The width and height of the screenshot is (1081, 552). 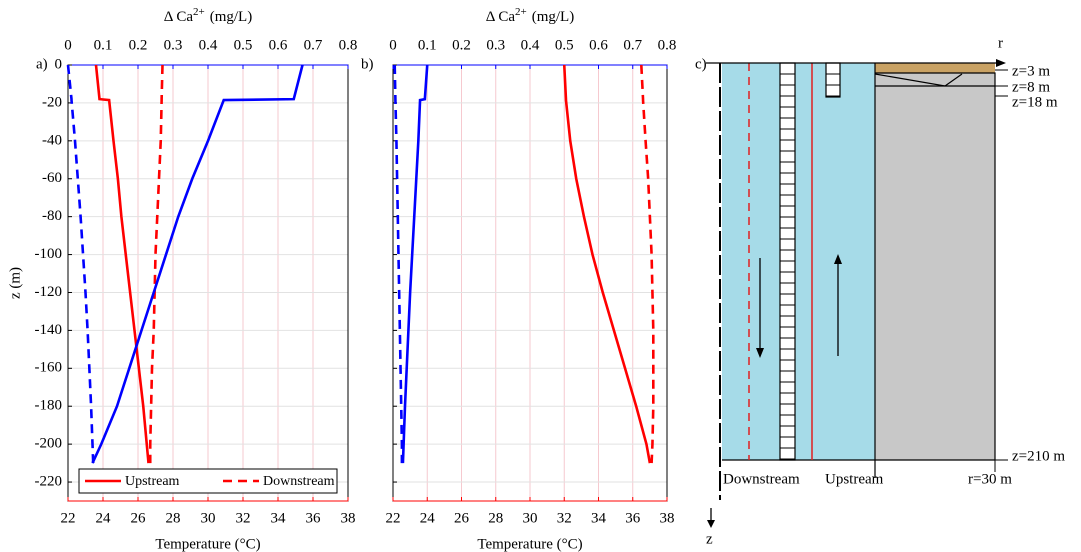 I want to click on axis-label: z, so click(x=709, y=539).